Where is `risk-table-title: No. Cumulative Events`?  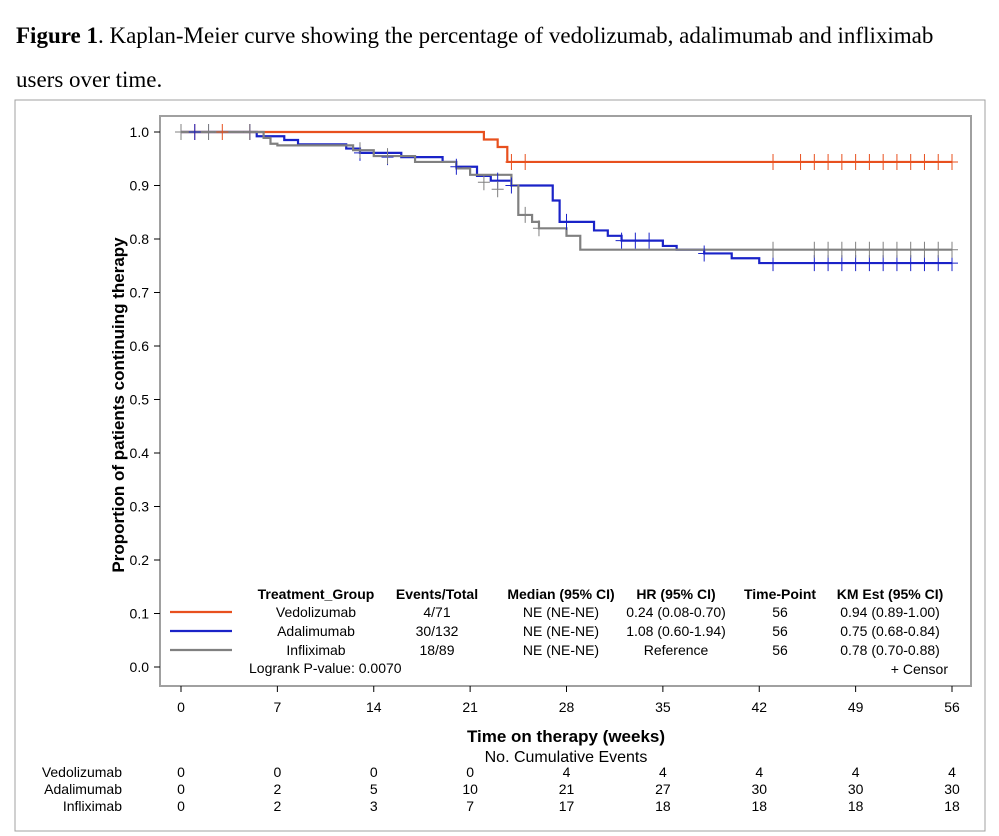 risk-table-title: No. Cumulative Events is located at coordinates (566, 757).